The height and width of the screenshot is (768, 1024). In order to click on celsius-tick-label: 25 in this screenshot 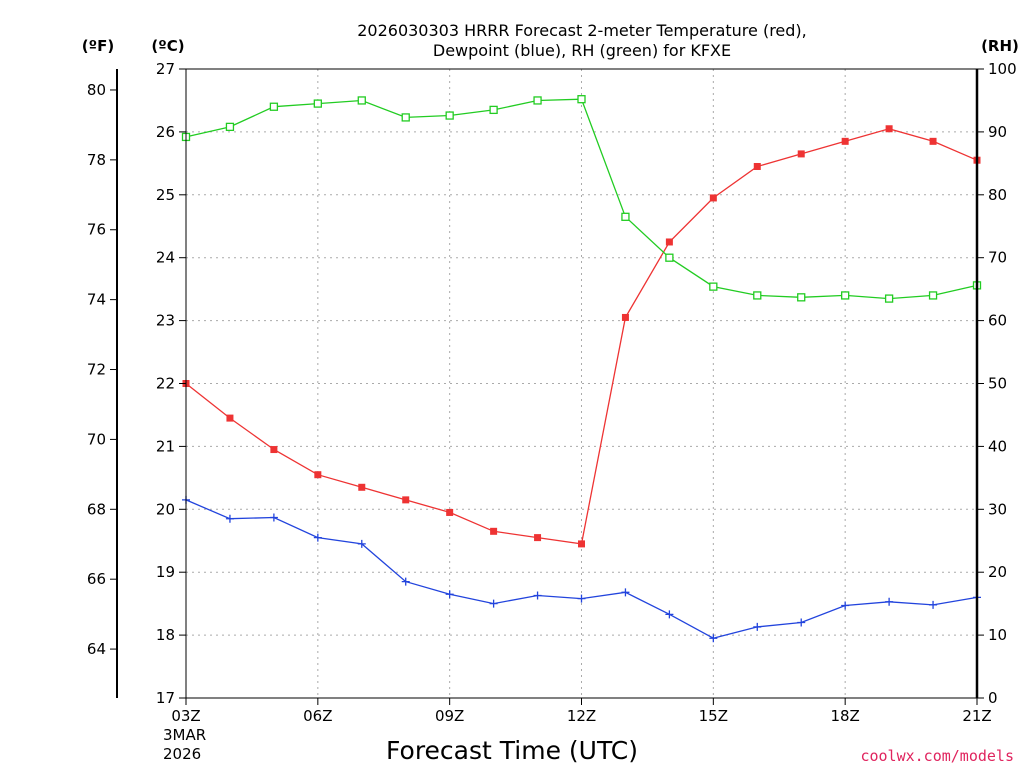, I will do `click(165, 195)`.